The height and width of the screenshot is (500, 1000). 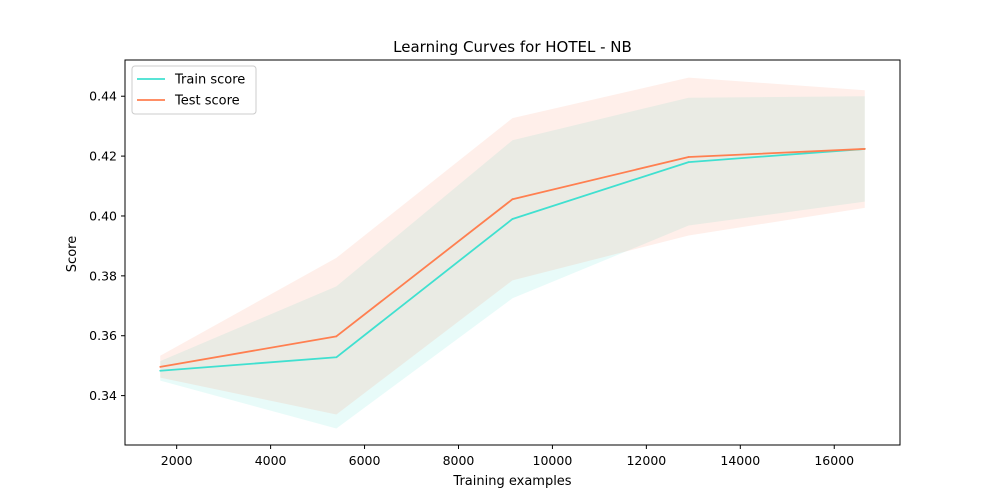 What do you see at coordinates (646, 460) in the screenshot?
I see `x-tick-label: 12000` at bounding box center [646, 460].